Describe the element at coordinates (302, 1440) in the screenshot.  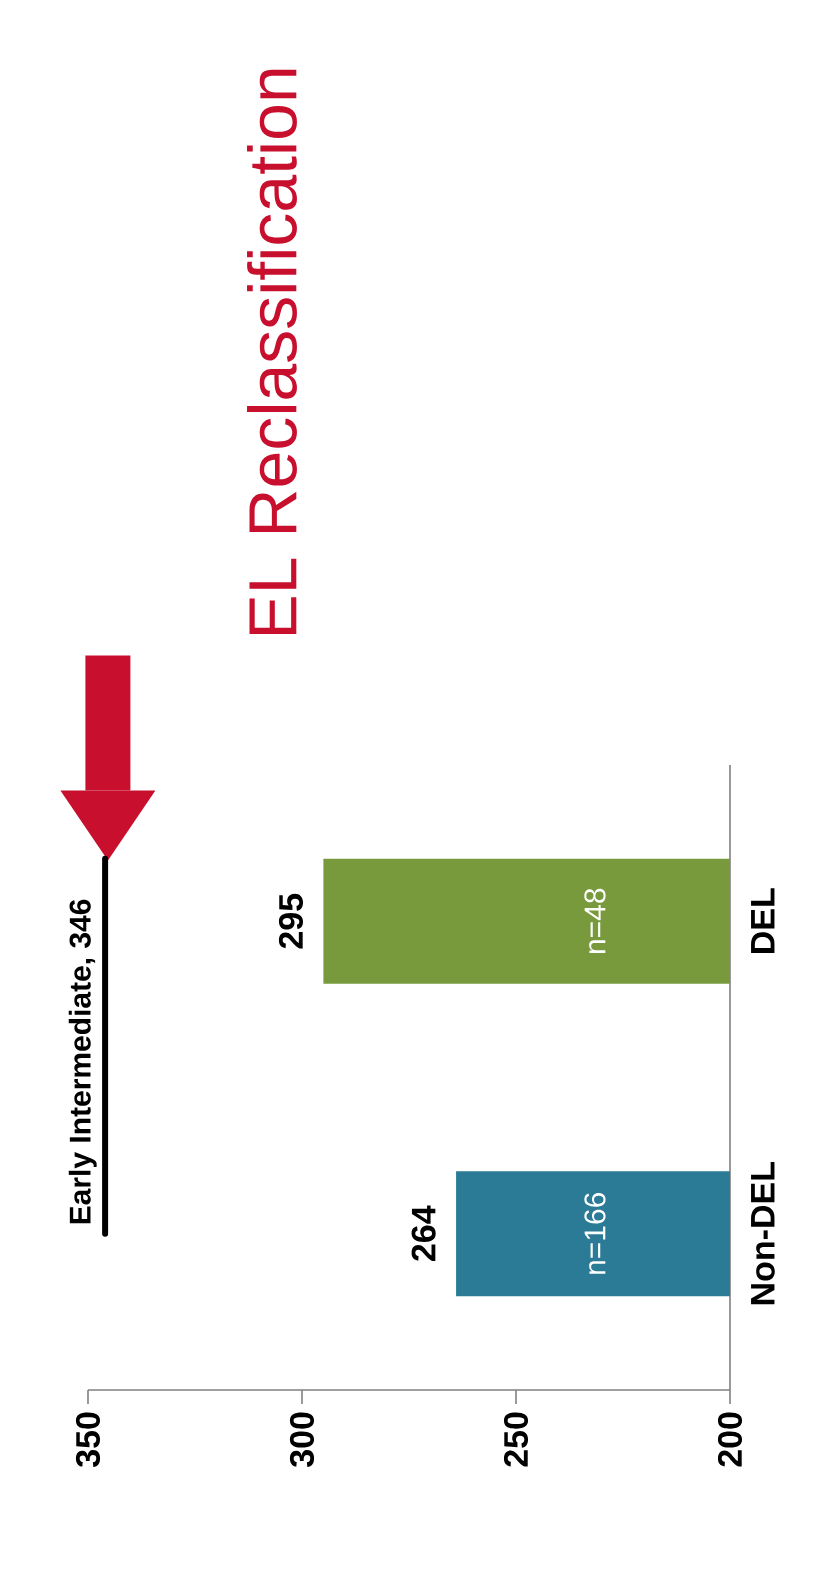
I see `x-tick-label: 300` at that location.